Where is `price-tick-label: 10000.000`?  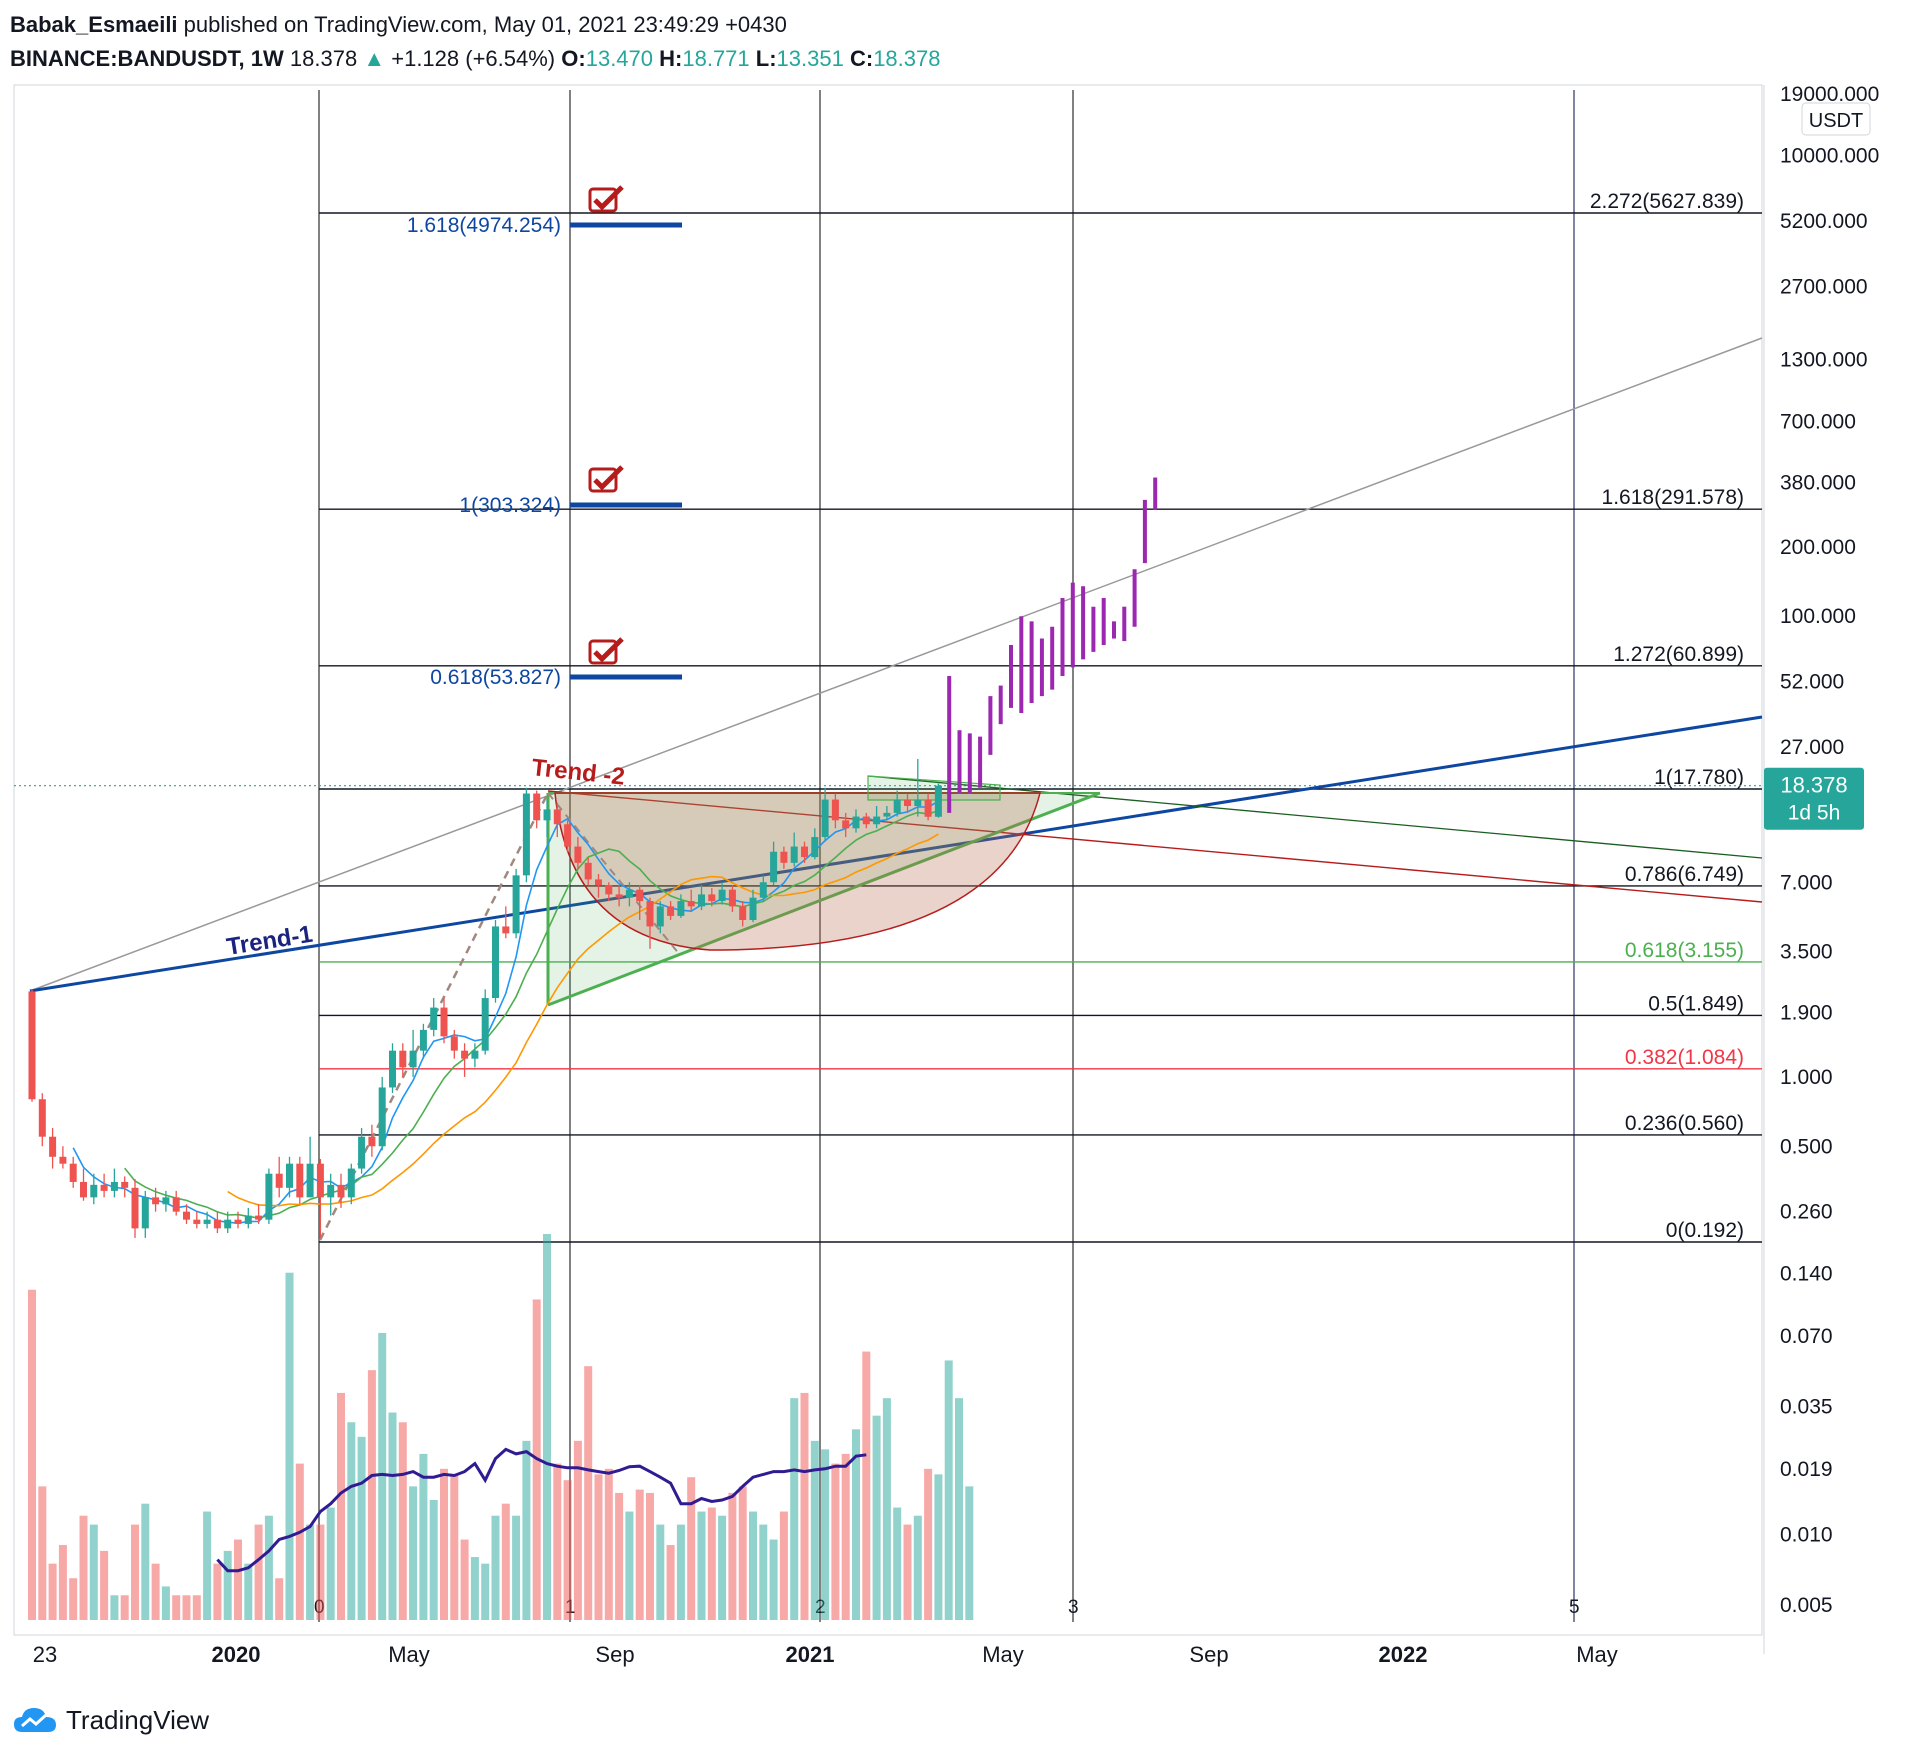 price-tick-label: 10000.000 is located at coordinates (1829, 156).